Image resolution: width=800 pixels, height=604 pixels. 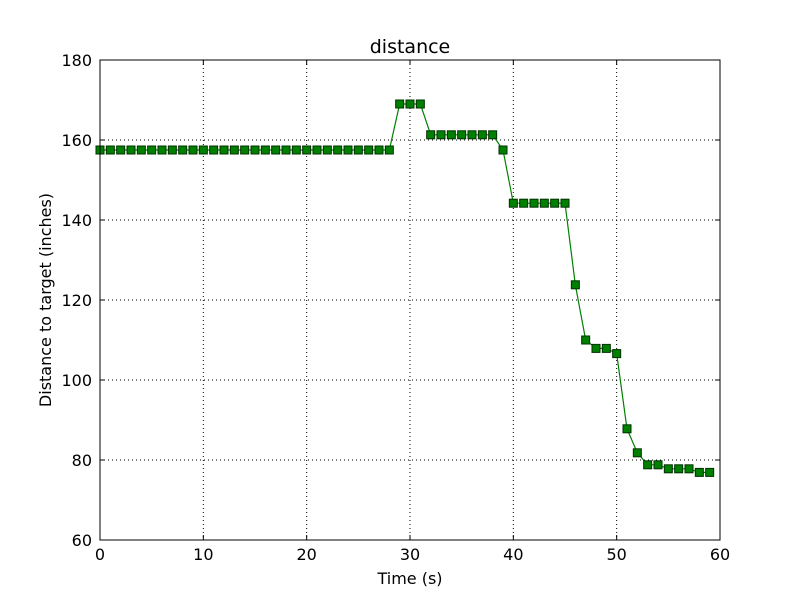 I want to click on chart-title: distance, so click(x=410, y=47).